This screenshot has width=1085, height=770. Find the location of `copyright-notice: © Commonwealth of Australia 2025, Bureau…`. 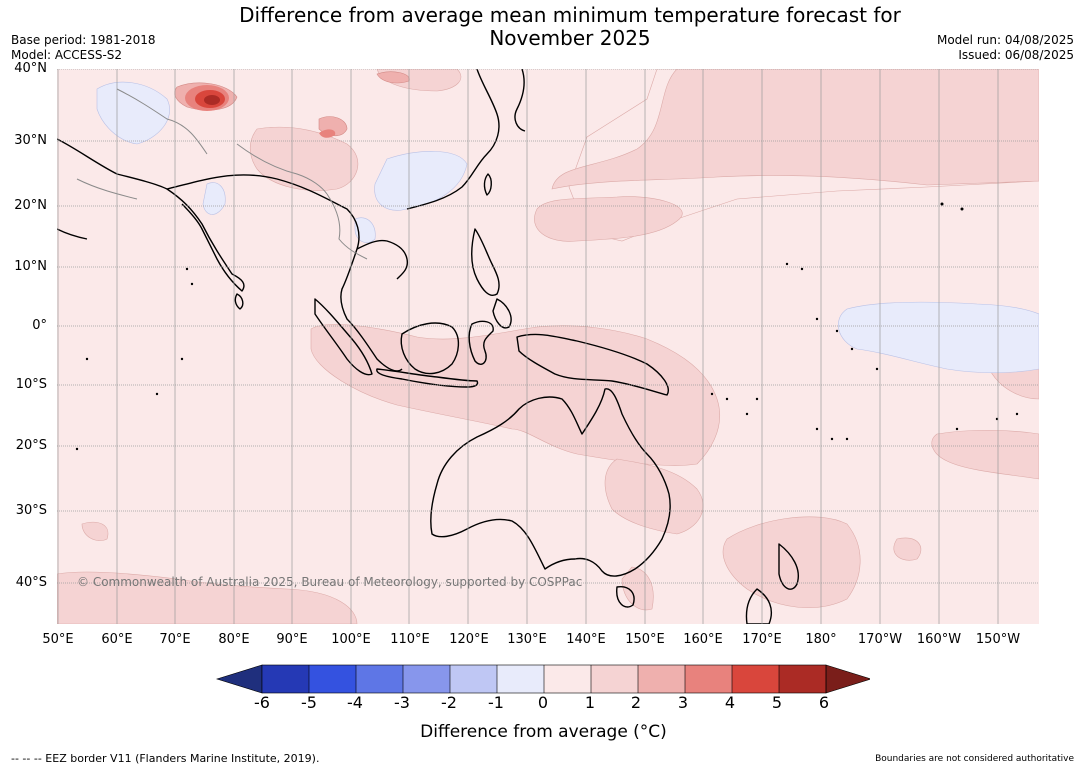

copyright-notice: © Commonwealth of Australia 2025, Bureau… is located at coordinates (330, 582).